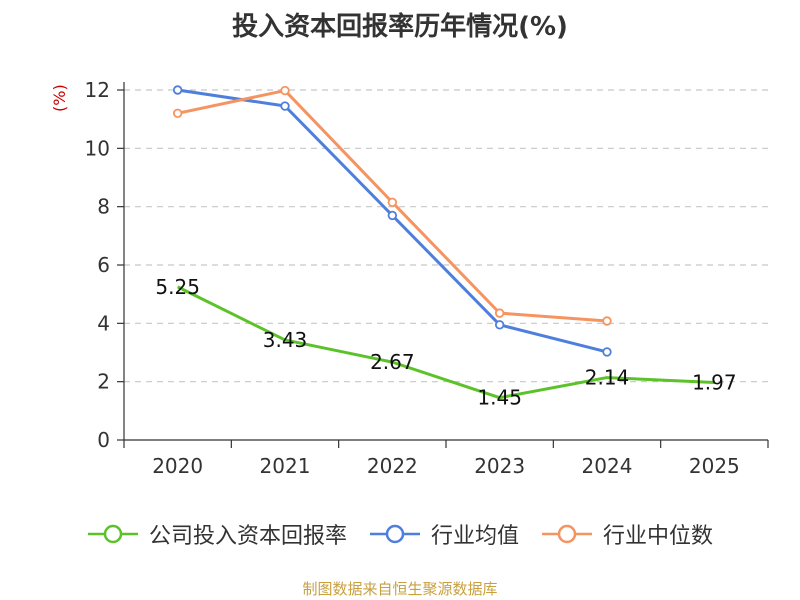 Image resolution: width=800 pixels, height=600 pixels. I want to click on y-tick-label: 12, so click(97, 90).